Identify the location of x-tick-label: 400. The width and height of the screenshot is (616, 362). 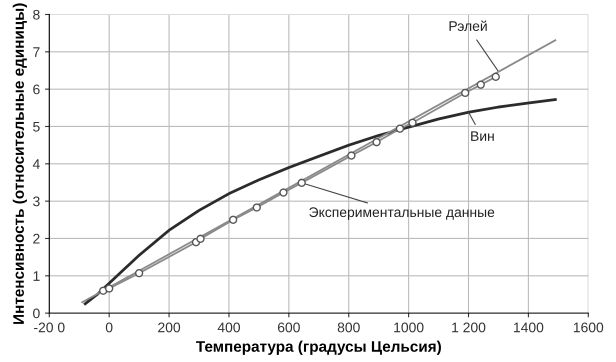
(229, 327).